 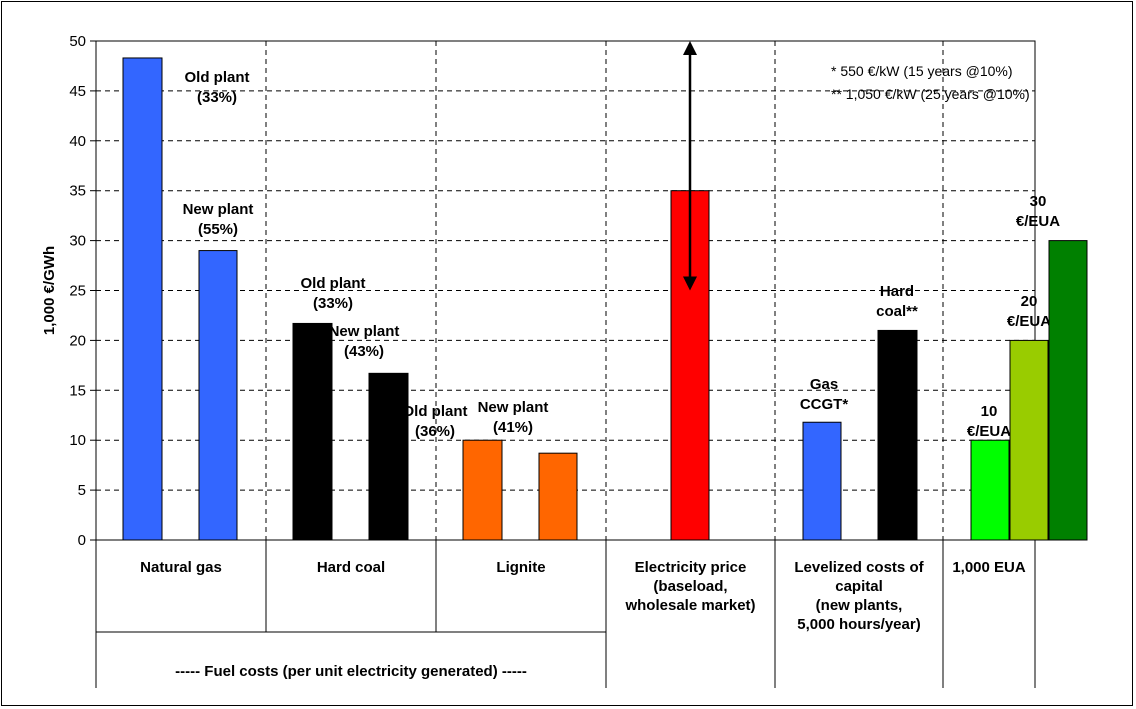 I want to click on bar-label: (36%), so click(x=435, y=431).